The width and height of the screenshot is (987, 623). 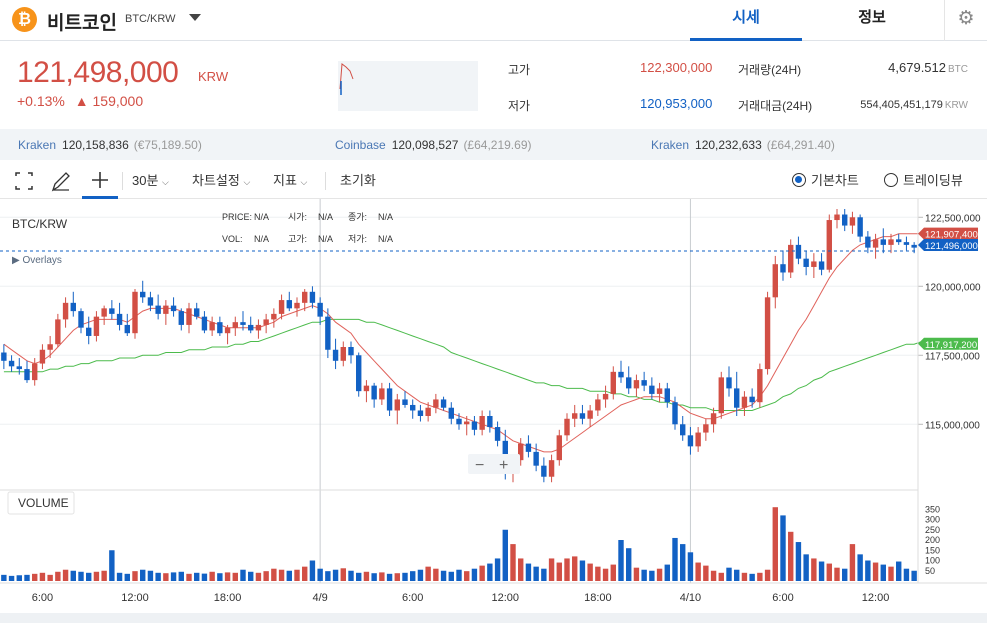 What do you see at coordinates (928, 67) in the screenshot?
I see `volume-24h: 4,679.512 BTC` at bounding box center [928, 67].